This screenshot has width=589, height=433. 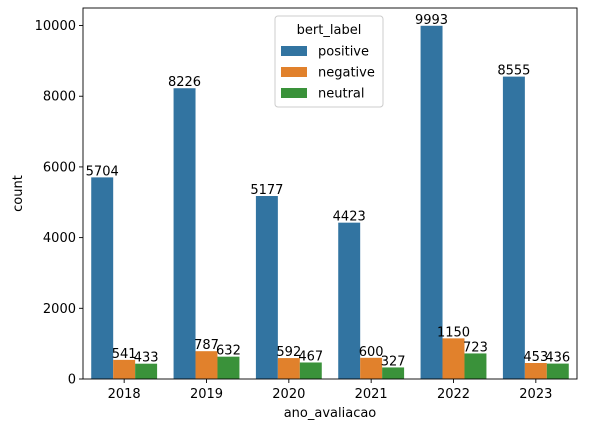 I want to click on data-label-neutral-2023: 436, so click(x=557, y=358).